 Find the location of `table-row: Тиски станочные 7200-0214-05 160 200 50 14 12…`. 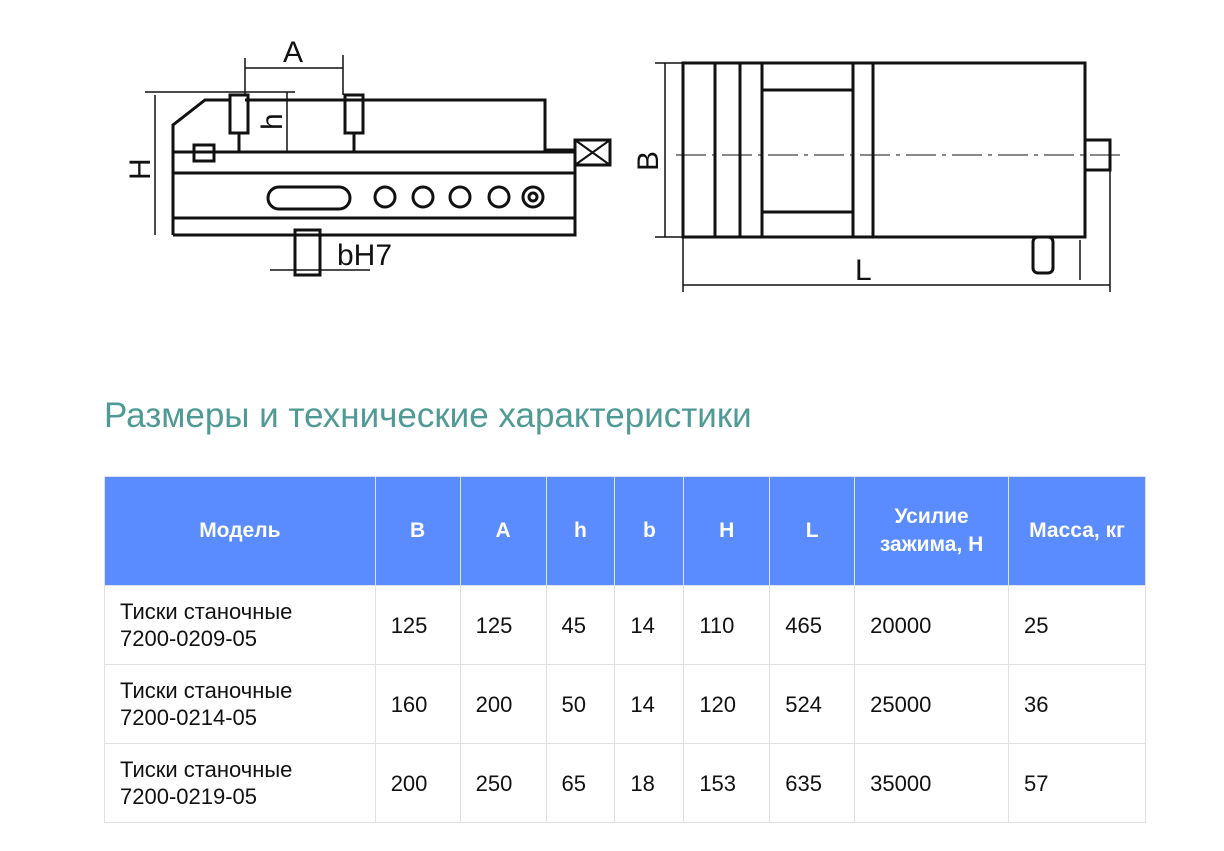

table-row: Тиски станочные 7200-0214-05 160 200 50 14 12… is located at coordinates (625, 704).